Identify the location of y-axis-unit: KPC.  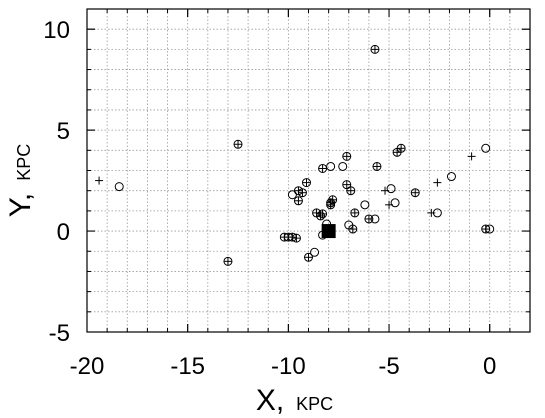
(24, 162).